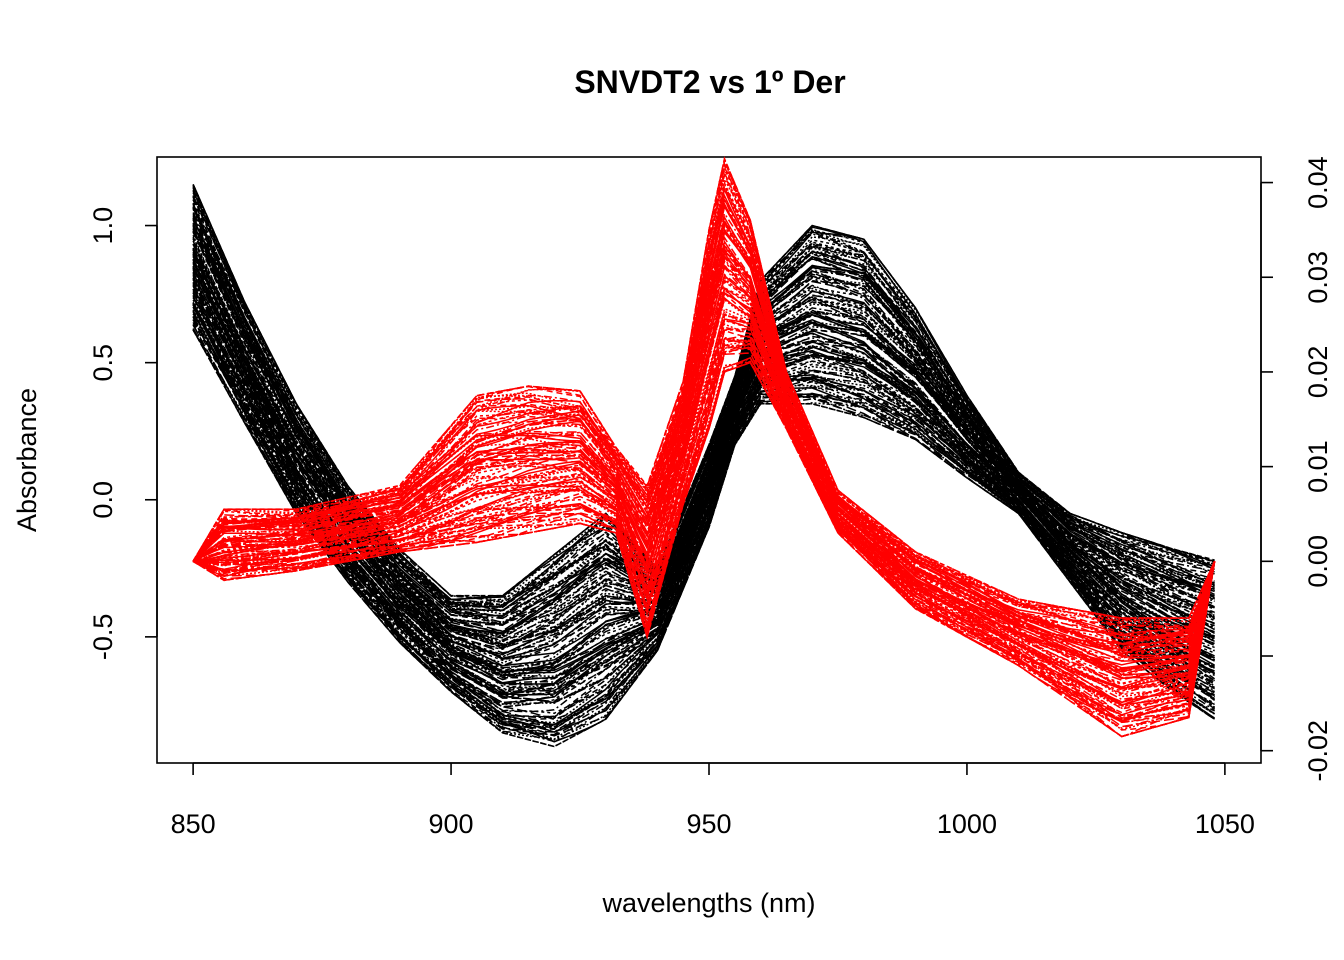 Image resolution: width=1344 pixels, height=960 pixels. Describe the element at coordinates (1318, 372) in the screenshot. I see `y2-tick-label: 0.02` at that location.